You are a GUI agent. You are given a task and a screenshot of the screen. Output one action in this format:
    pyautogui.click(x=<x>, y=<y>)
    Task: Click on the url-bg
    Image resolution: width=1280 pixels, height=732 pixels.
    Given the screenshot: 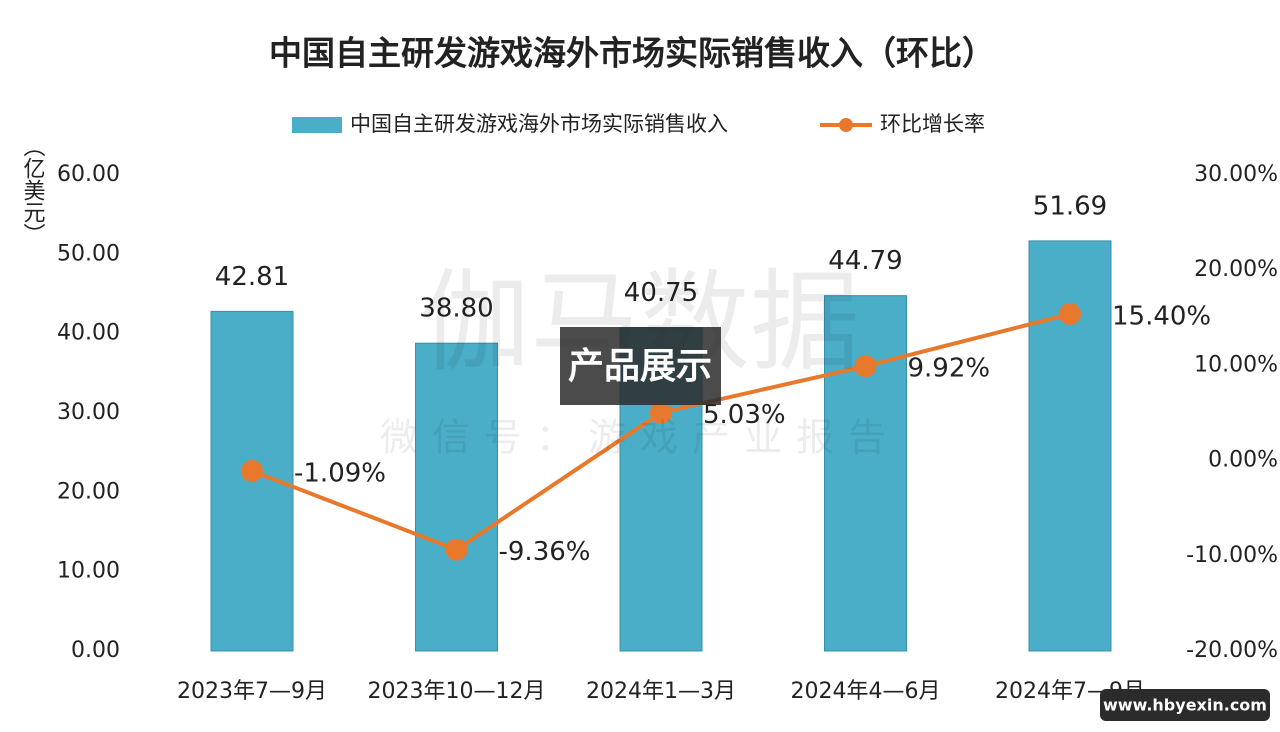 What is the action you would take?
    pyautogui.click(x=1185, y=705)
    